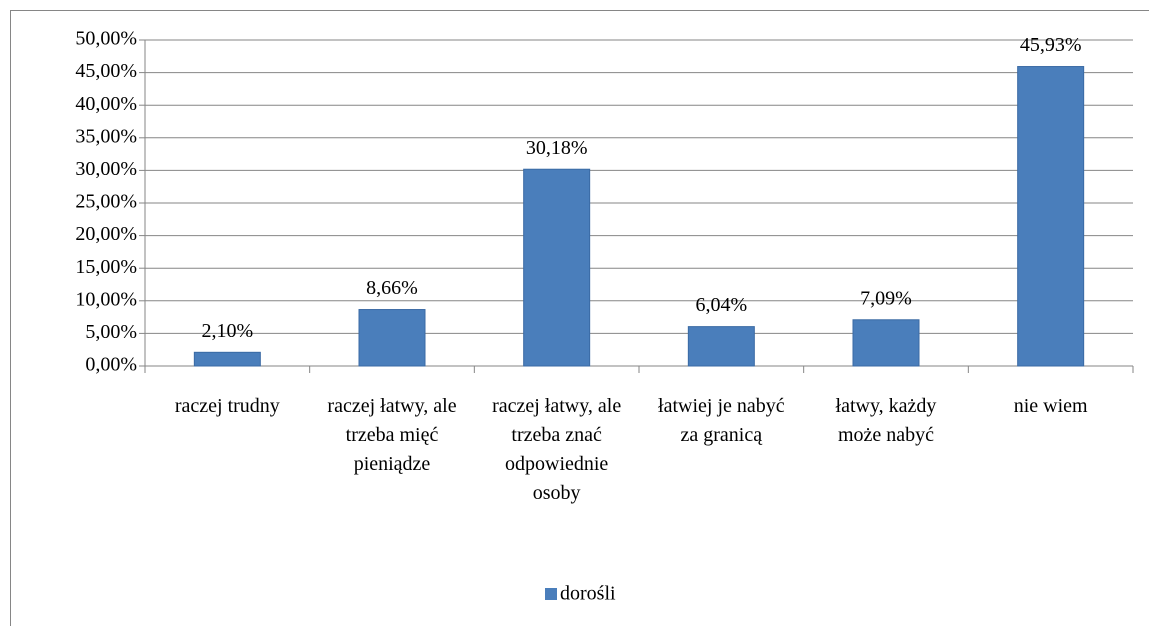 Image resolution: width=1149 pixels, height=626 pixels. What do you see at coordinates (886, 420) in the screenshot?
I see `x-tick-label: łatwy, każdy może nabyć` at bounding box center [886, 420].